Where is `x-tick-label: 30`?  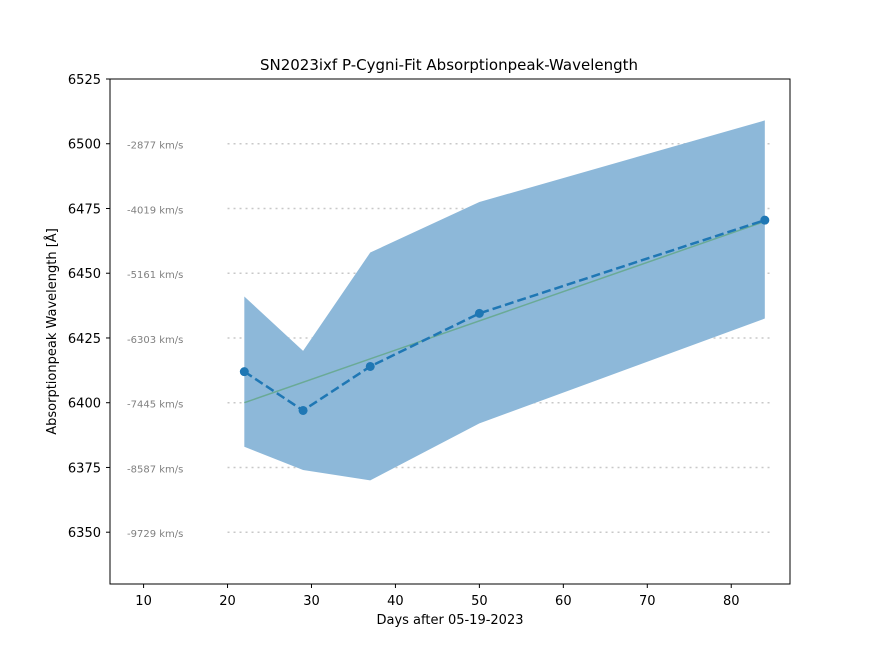 x-tick-label: 30 is located at coordinates (311, 601).